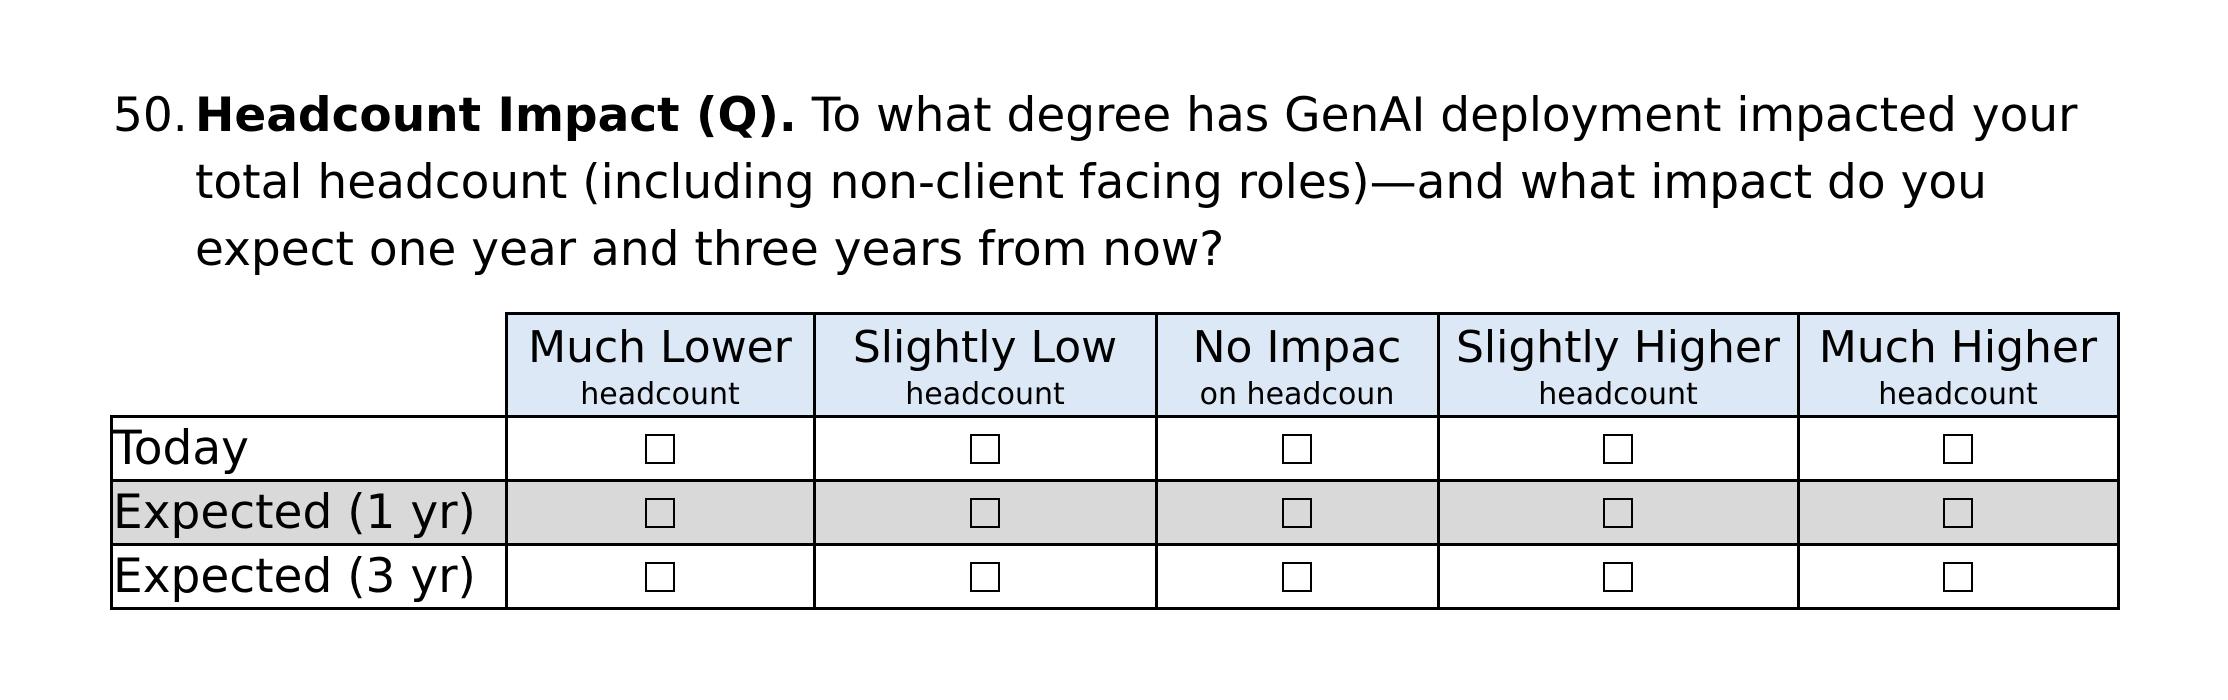 The image size is (2228, 700). I want to click on checkbox-1yr-no-impact, so click(1297, 512).